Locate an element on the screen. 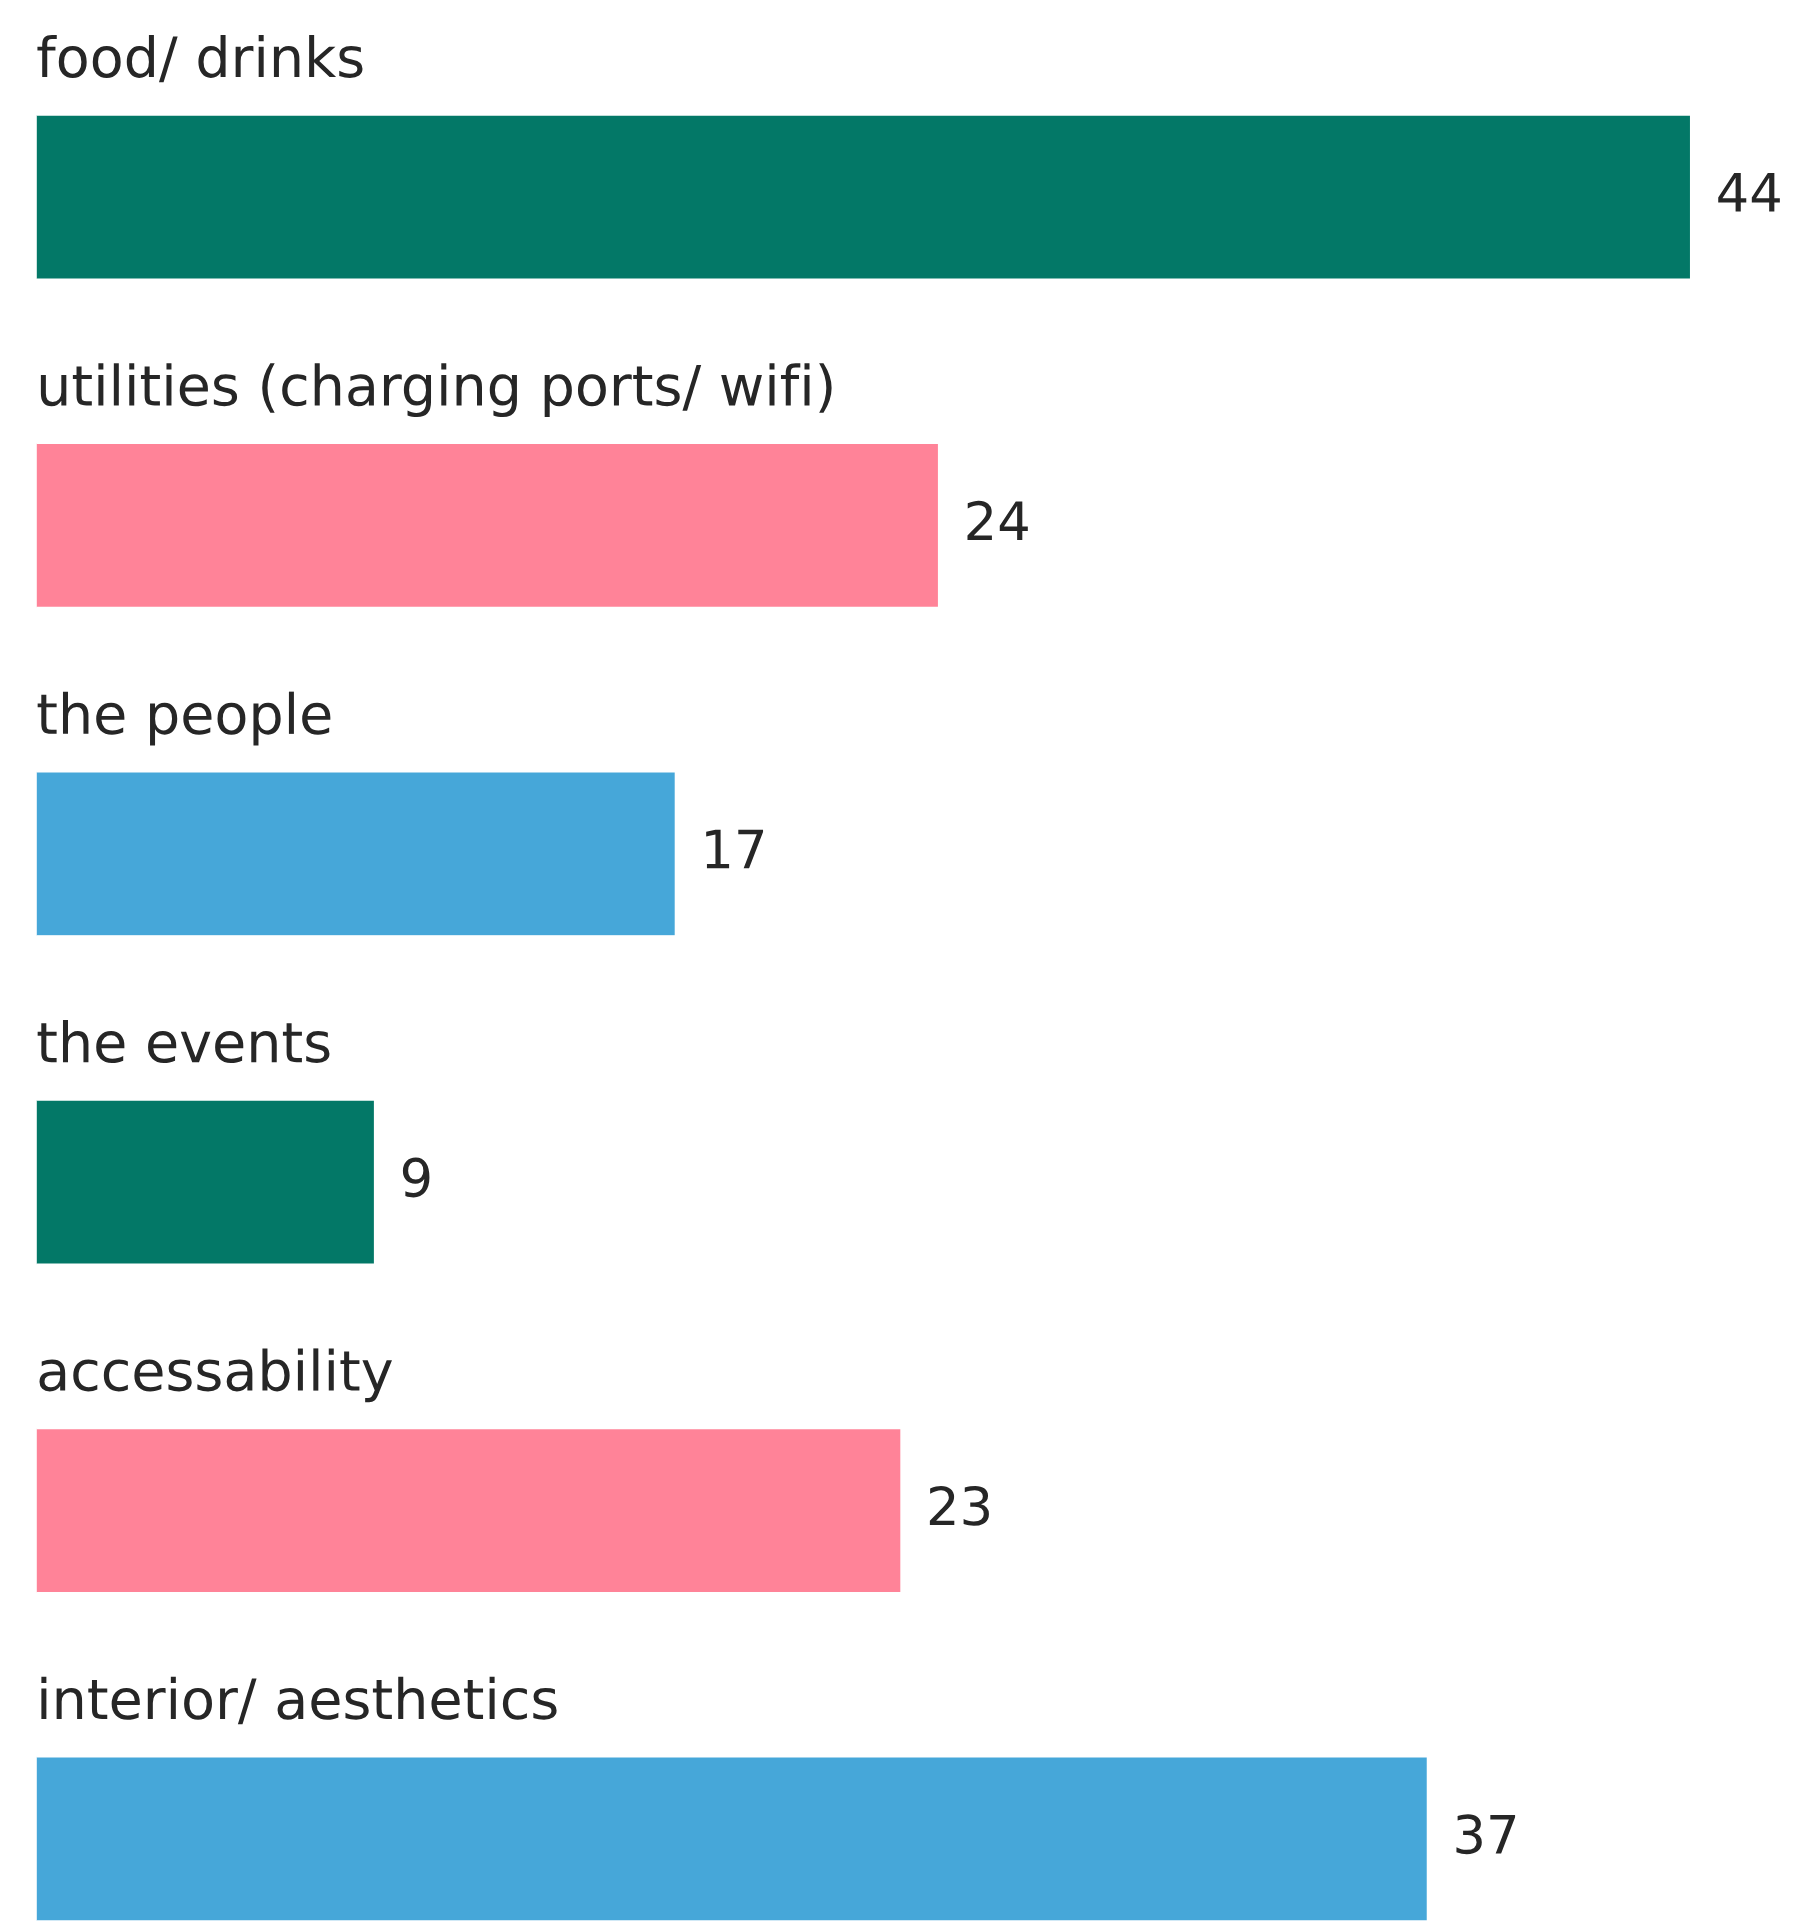 The image size is (1808, 1921). y-tick-label: interior/ aesthetics is located at coordinates (299, 1700).